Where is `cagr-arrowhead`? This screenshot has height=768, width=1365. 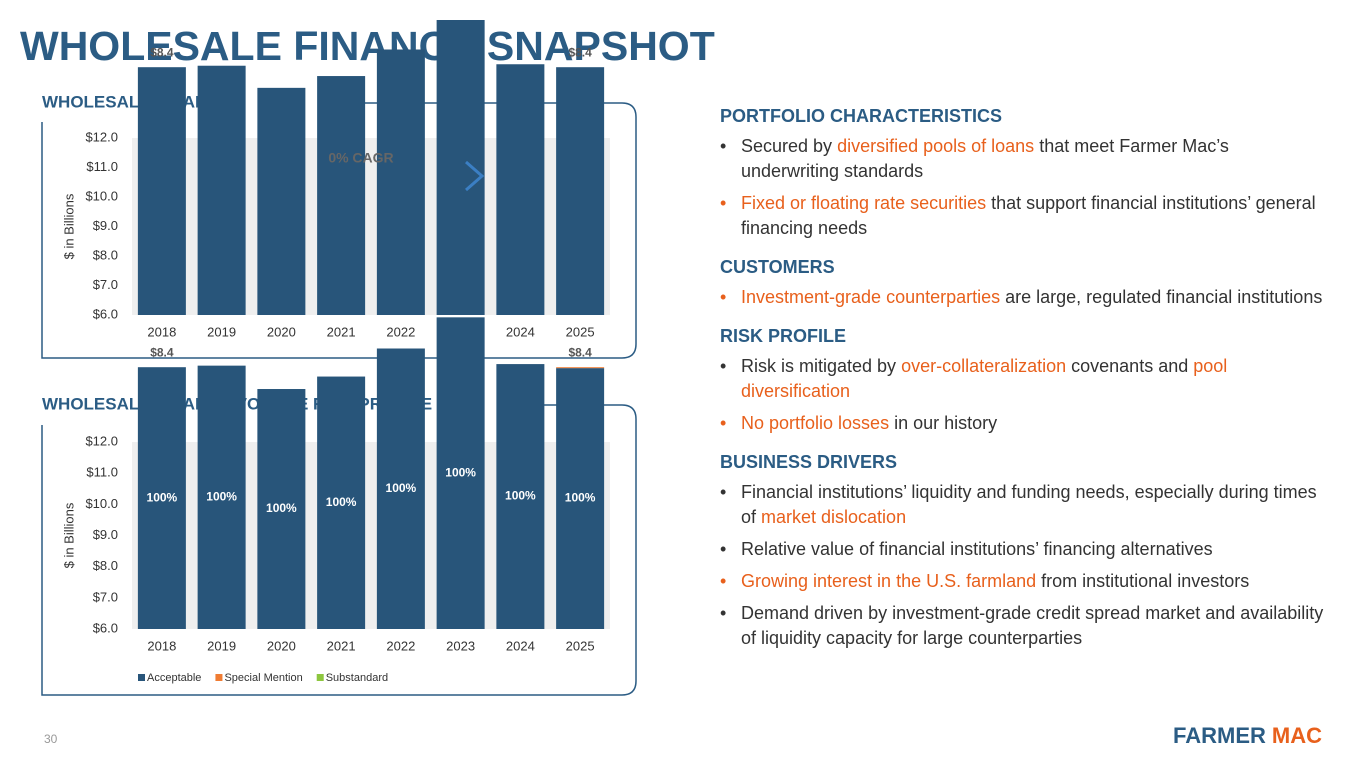 cagr-arrowhead is located at coordinates (475, 176).